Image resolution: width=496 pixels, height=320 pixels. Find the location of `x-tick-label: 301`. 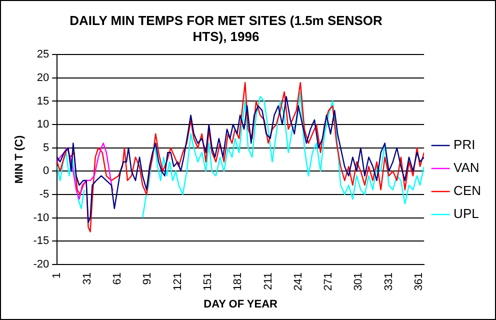

x-tick-label: 301 is located at coordinates (358, 281).